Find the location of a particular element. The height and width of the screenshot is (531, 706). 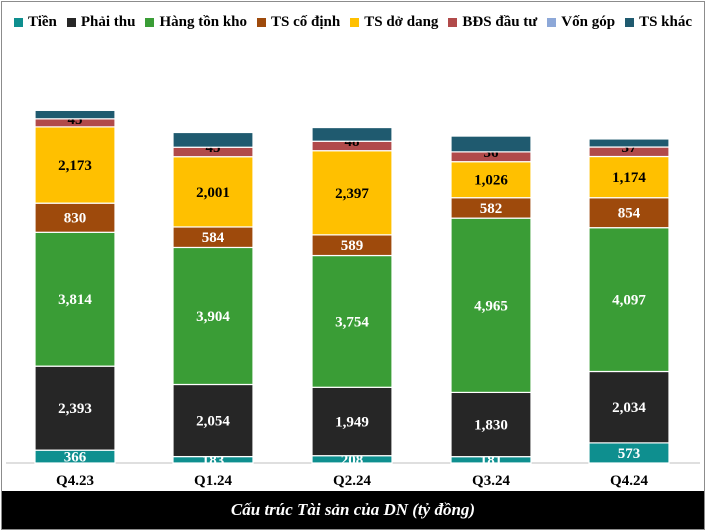

data-label: 1,830 is located at coordinates (491, 426).